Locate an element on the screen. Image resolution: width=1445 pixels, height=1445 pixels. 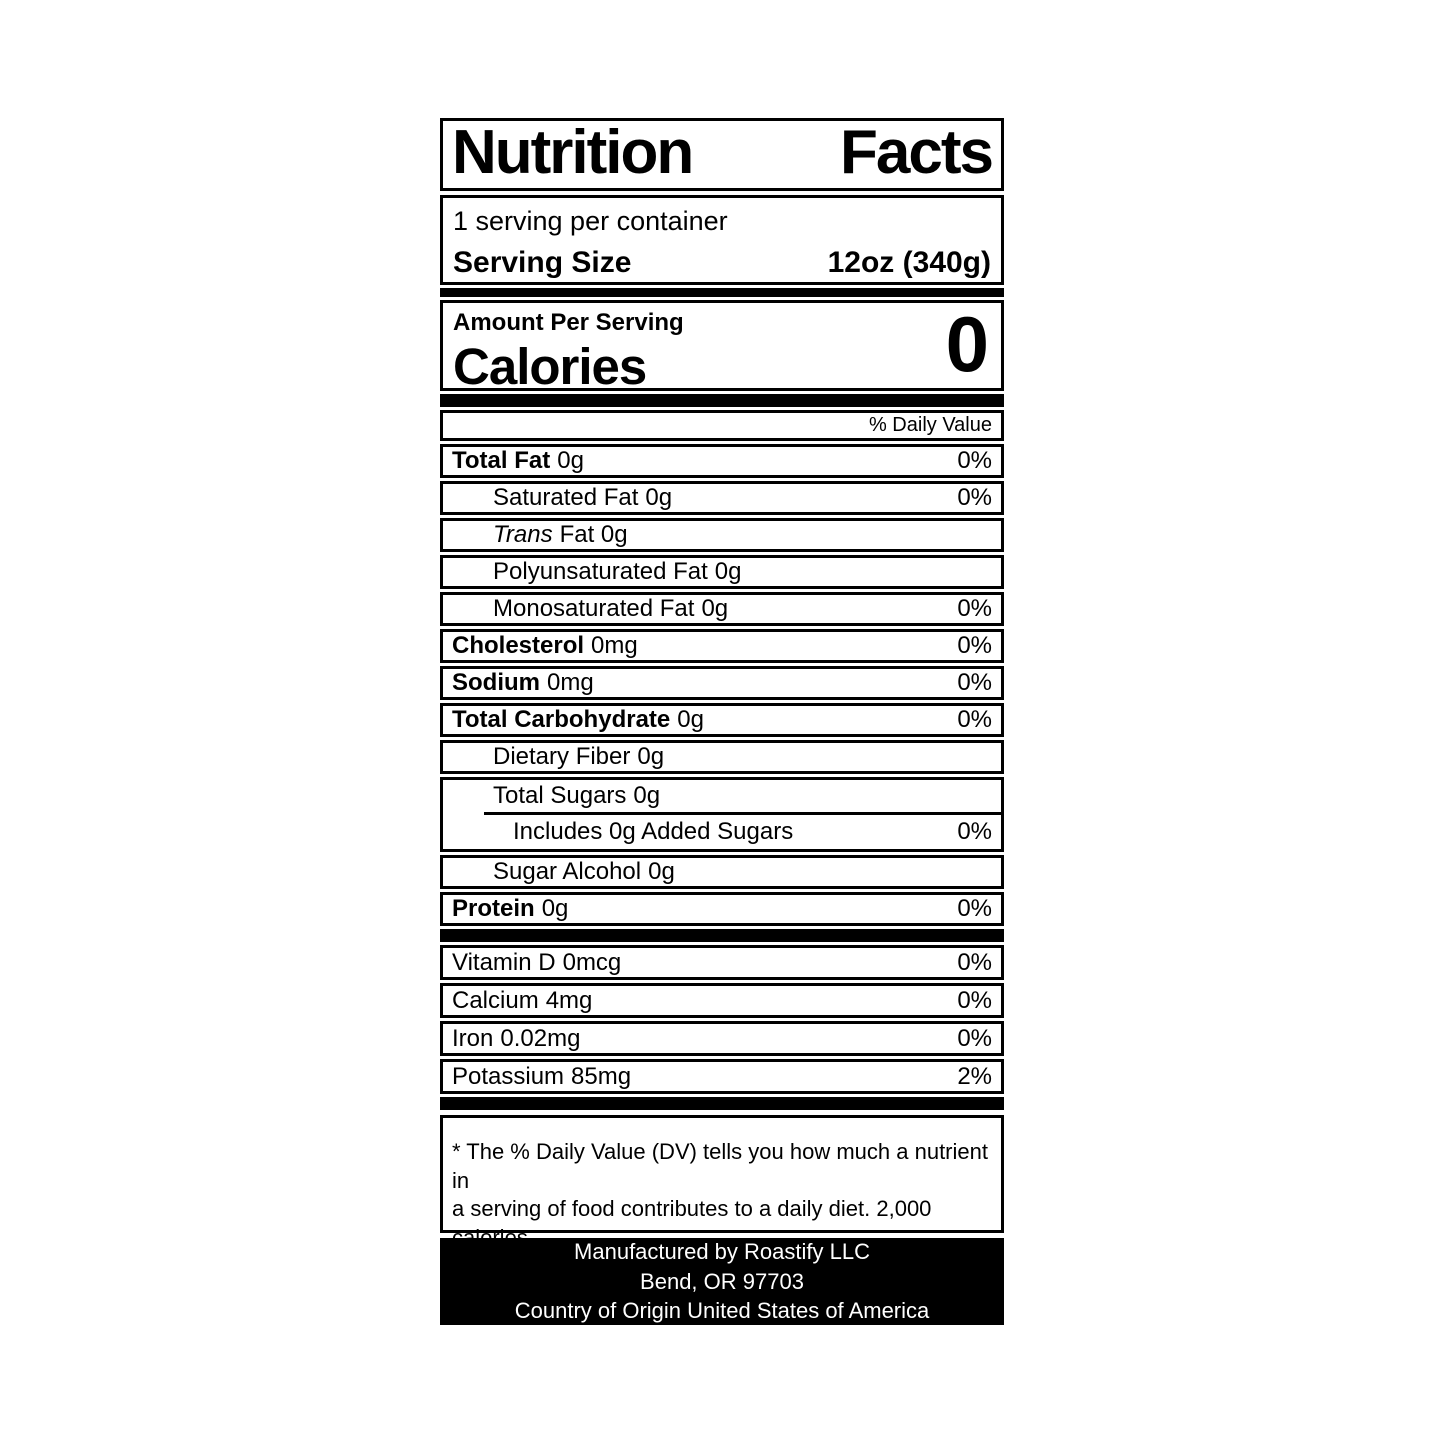
nutrient-name: Cholesterol is located at coordinates (518, 645).